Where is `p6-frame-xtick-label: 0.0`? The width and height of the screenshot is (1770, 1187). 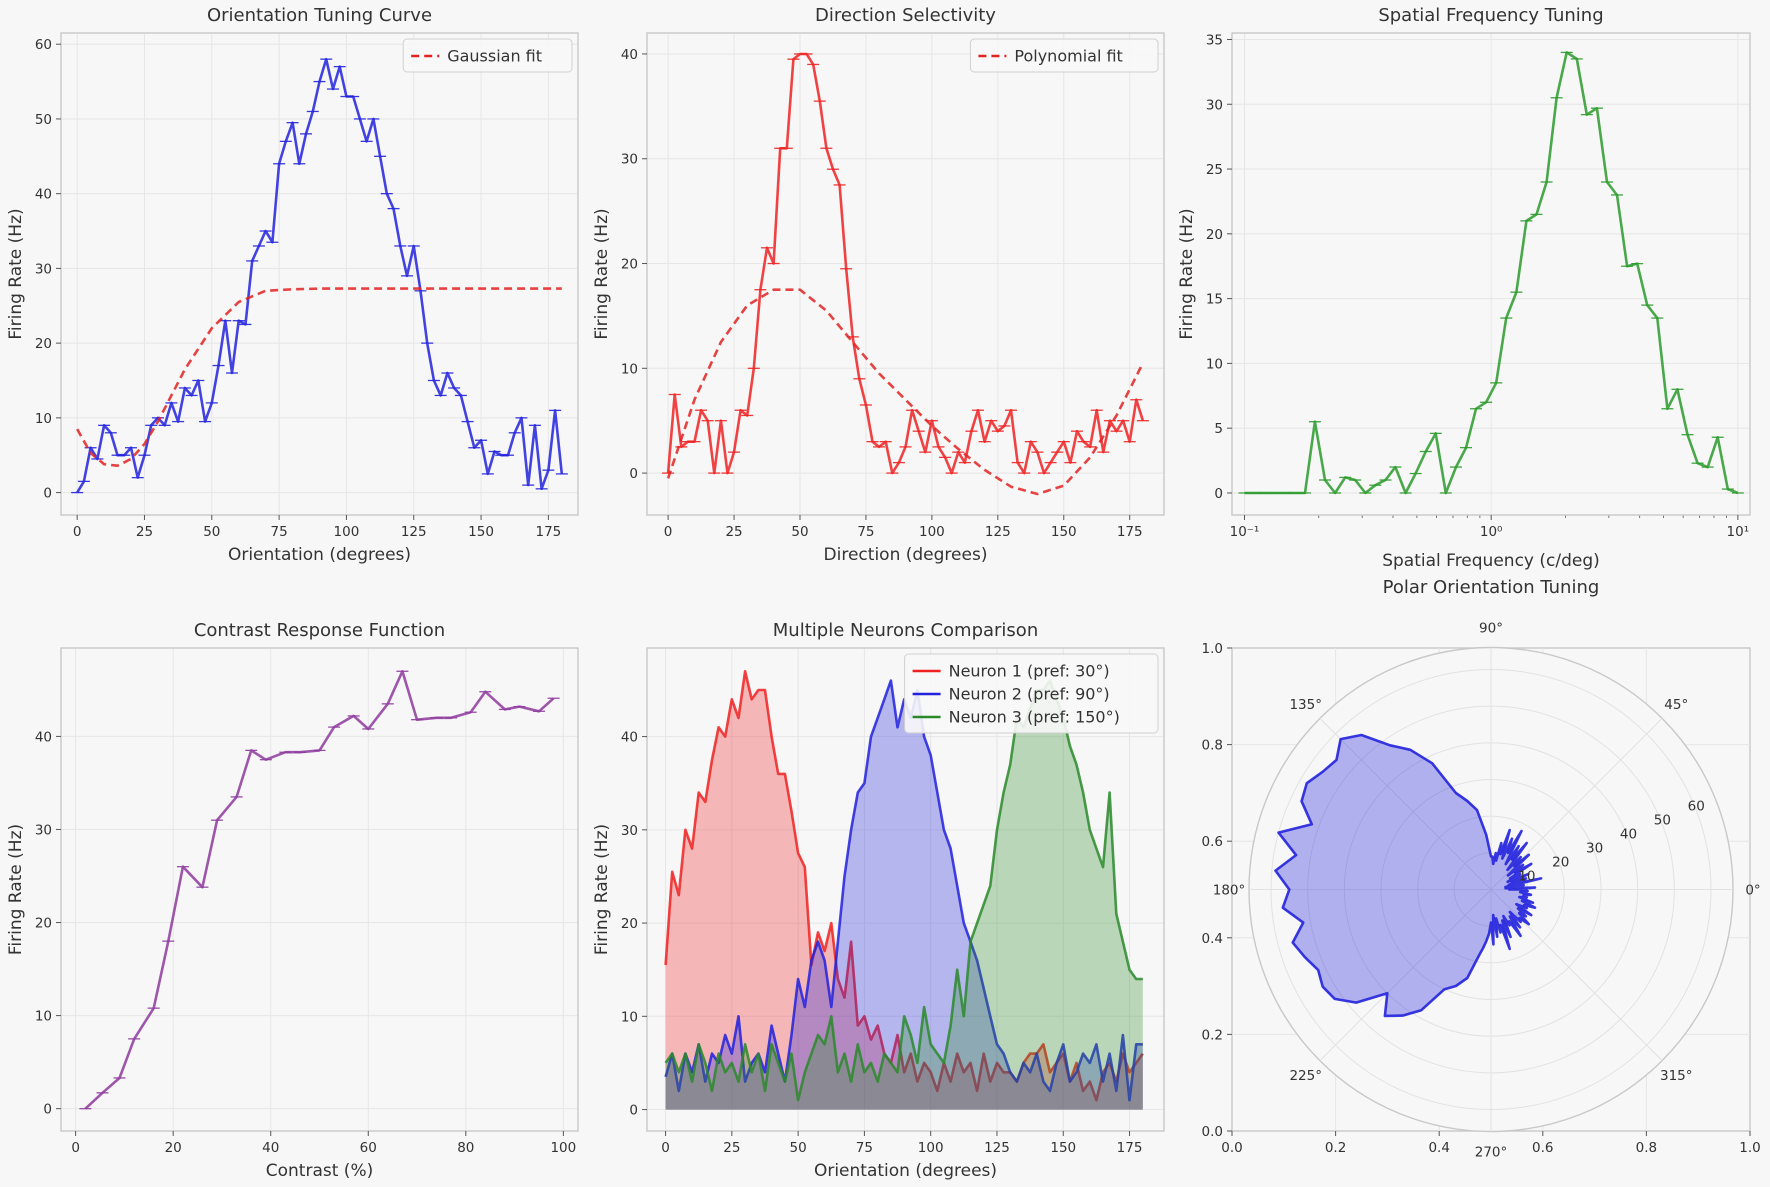 p6-frame-xtick-label: 0.0 is located at coordinates (1231, 1148).